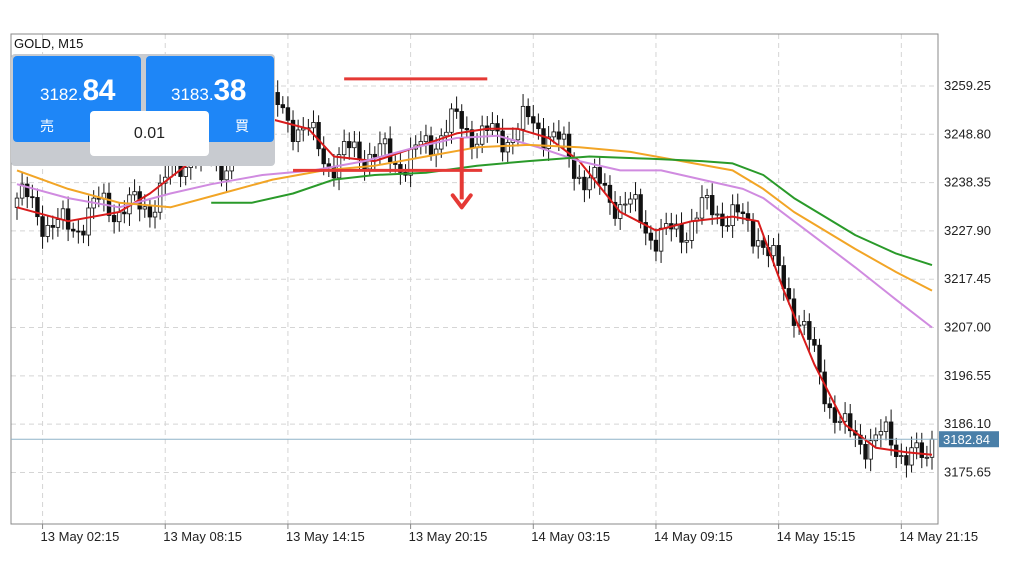 Image resolution: width=1024 pixels, height=576 pixels. I want to click on y-tick-label: 3248.80, so click(967, 133).